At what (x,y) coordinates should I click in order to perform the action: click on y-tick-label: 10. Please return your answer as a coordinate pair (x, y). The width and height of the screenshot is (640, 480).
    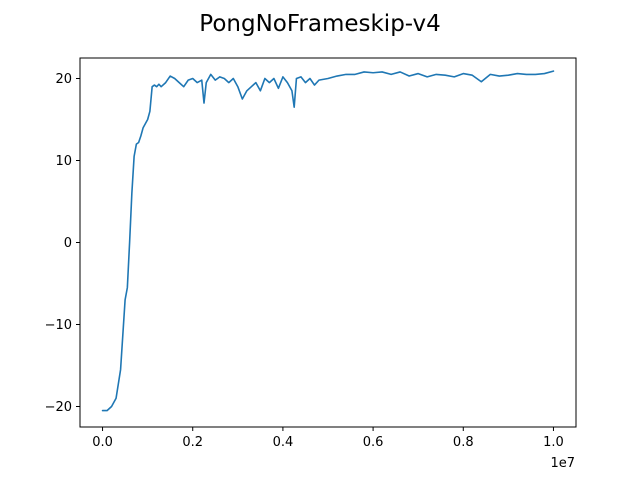
    Looking at the image, I should click on (63, 161).